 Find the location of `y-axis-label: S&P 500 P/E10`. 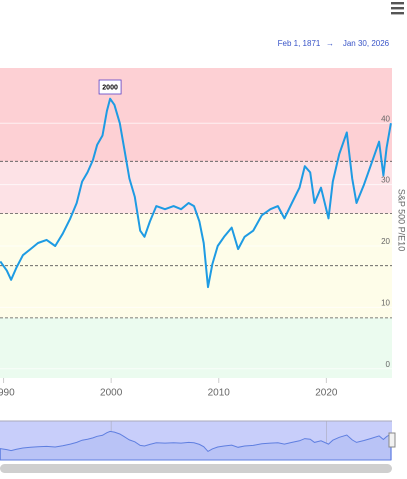

y-axis-label: S&P 500 P/E10 is located at coordinates (402, 220).